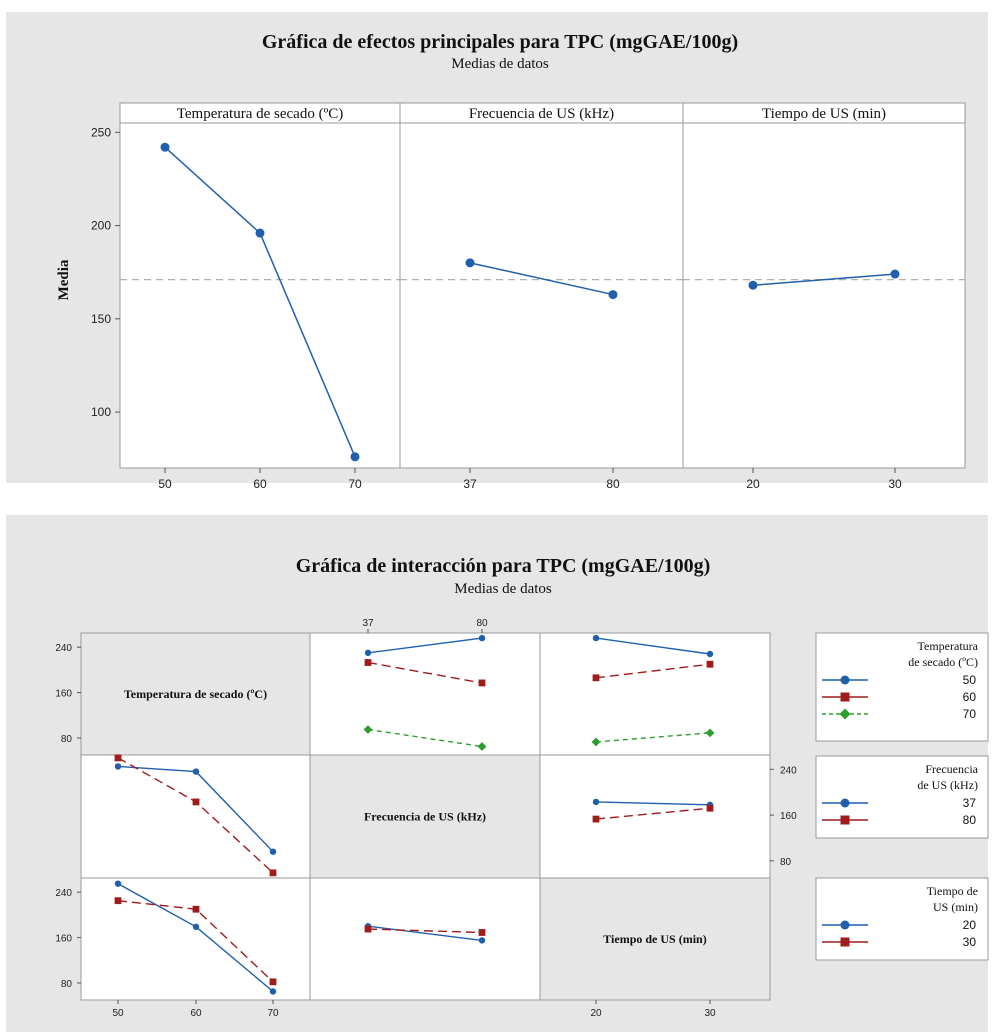 The image size is (995, 1032). I want to click on legend-title: Temperatura, so click(948, 646).